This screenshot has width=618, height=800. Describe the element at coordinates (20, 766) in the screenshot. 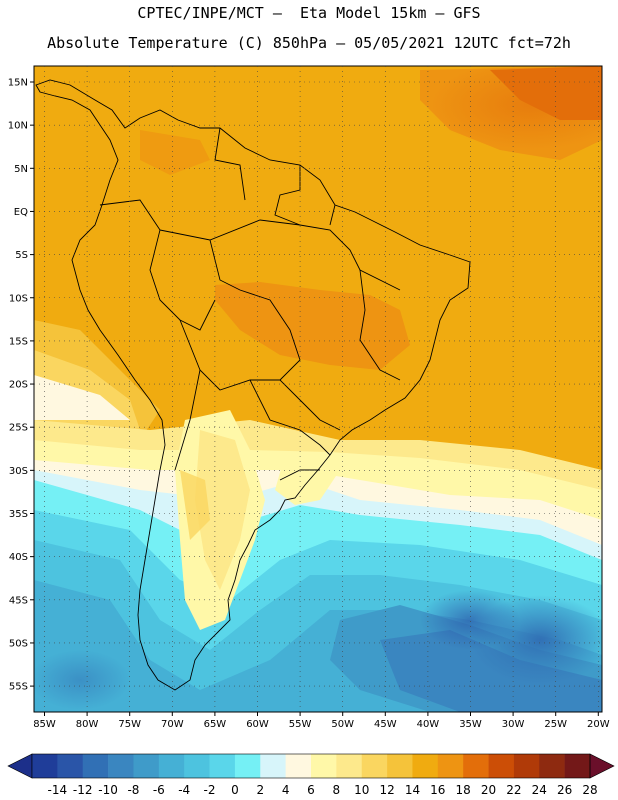

I see `colorbar-under-arrow` at that location.